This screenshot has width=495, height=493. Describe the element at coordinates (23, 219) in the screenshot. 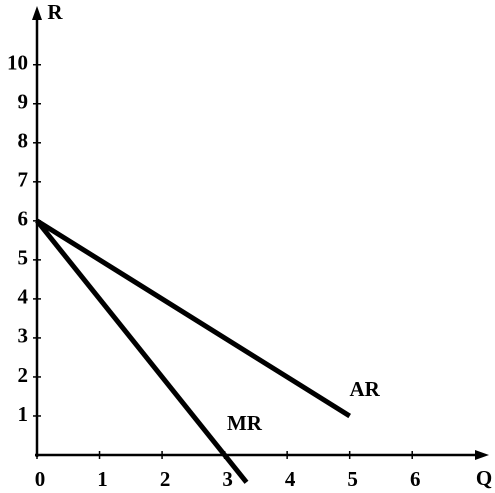

I see `y-tick-label: 6` at that location.